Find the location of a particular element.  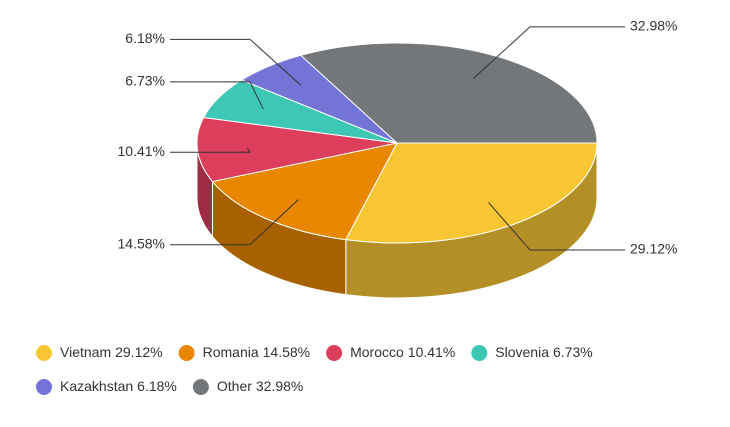

legend-name: Morocco is located at coordinates (377, 352).